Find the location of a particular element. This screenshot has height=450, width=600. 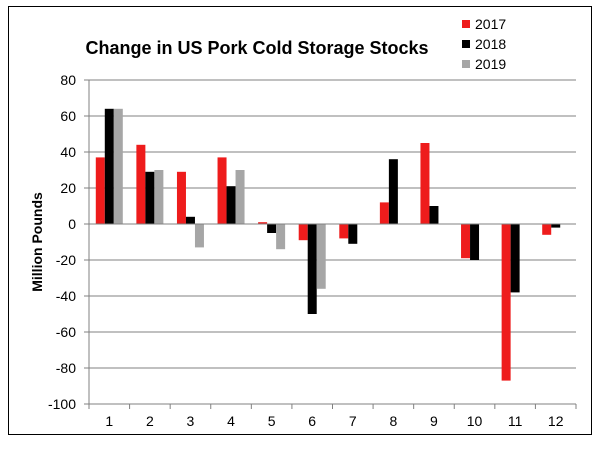

x-tick-label: 7 is located at coordinates (353, 421).